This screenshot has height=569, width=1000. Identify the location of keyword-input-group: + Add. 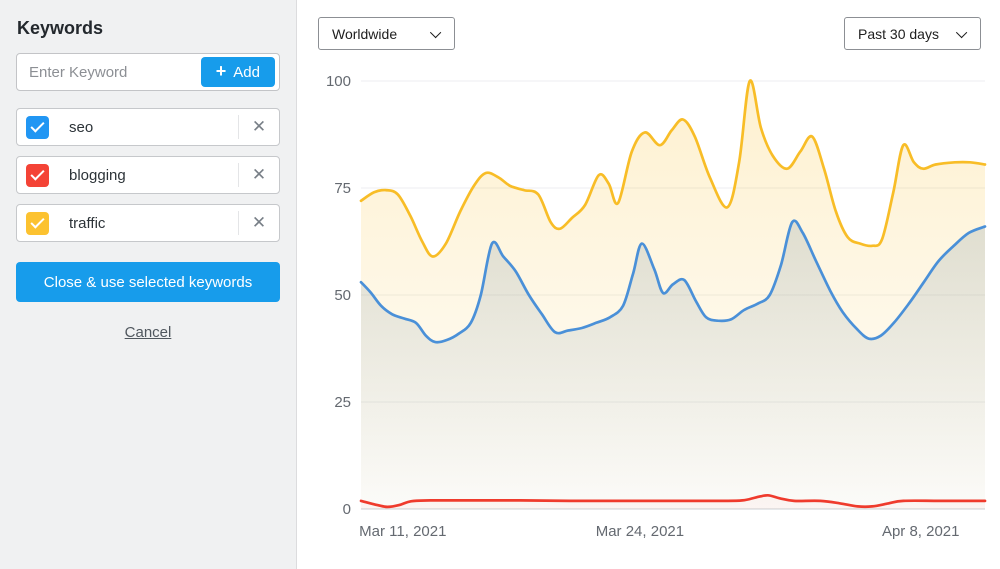
(148, 72).